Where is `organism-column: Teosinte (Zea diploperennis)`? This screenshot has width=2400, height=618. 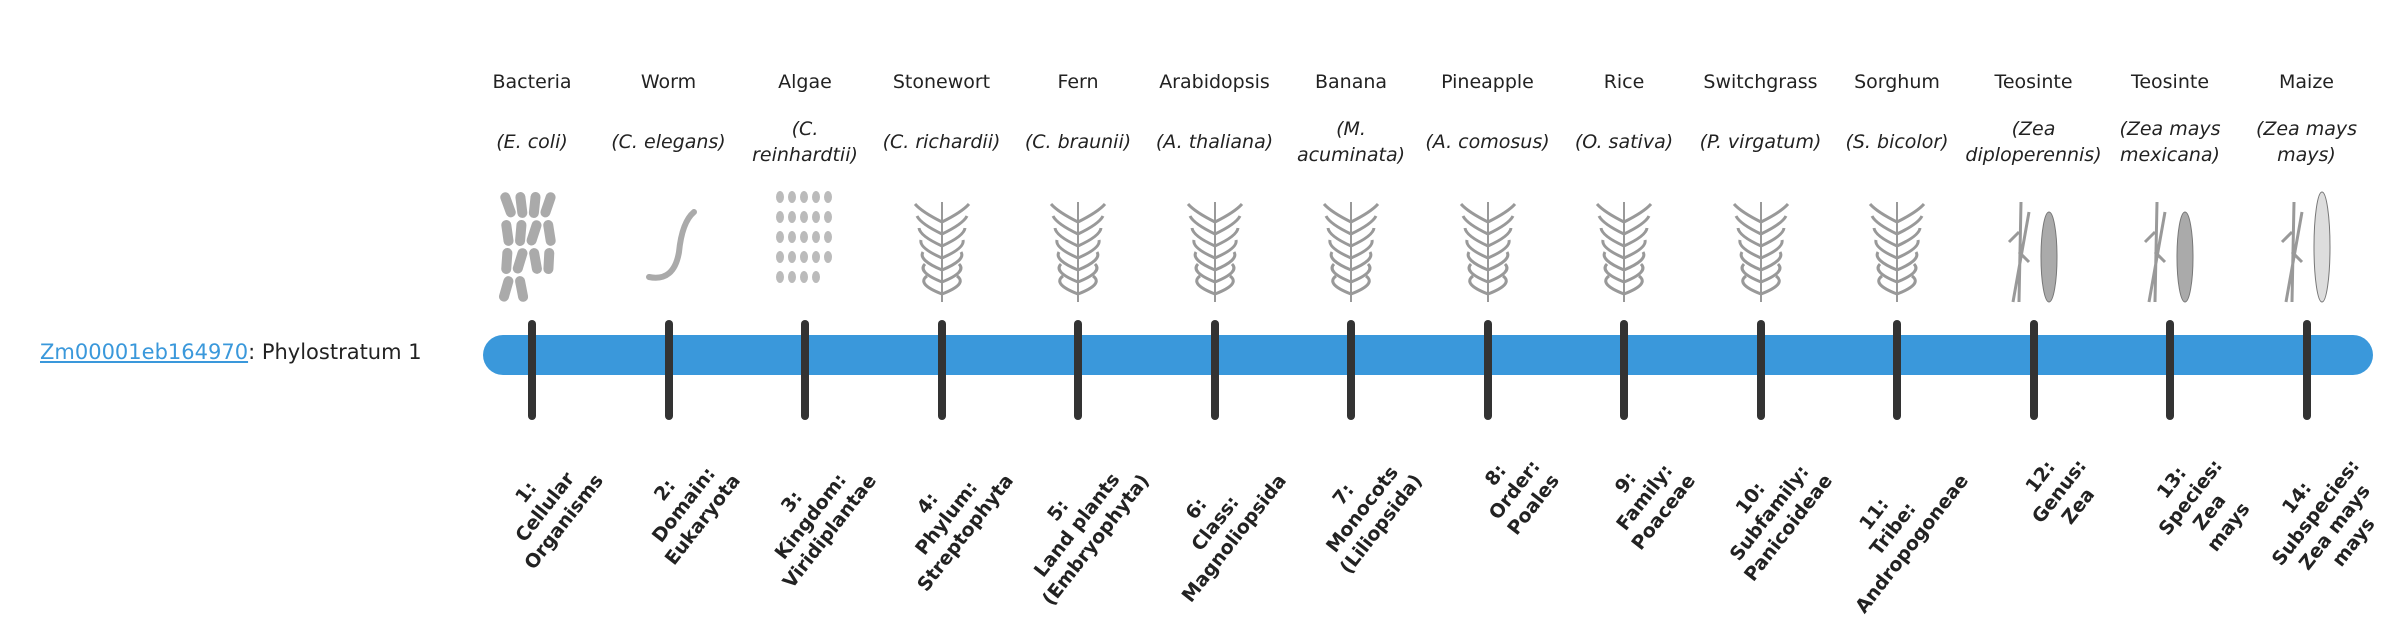
organism-column: Teosinte (Zea diploperennis) is located at coordinates (2033, 184).